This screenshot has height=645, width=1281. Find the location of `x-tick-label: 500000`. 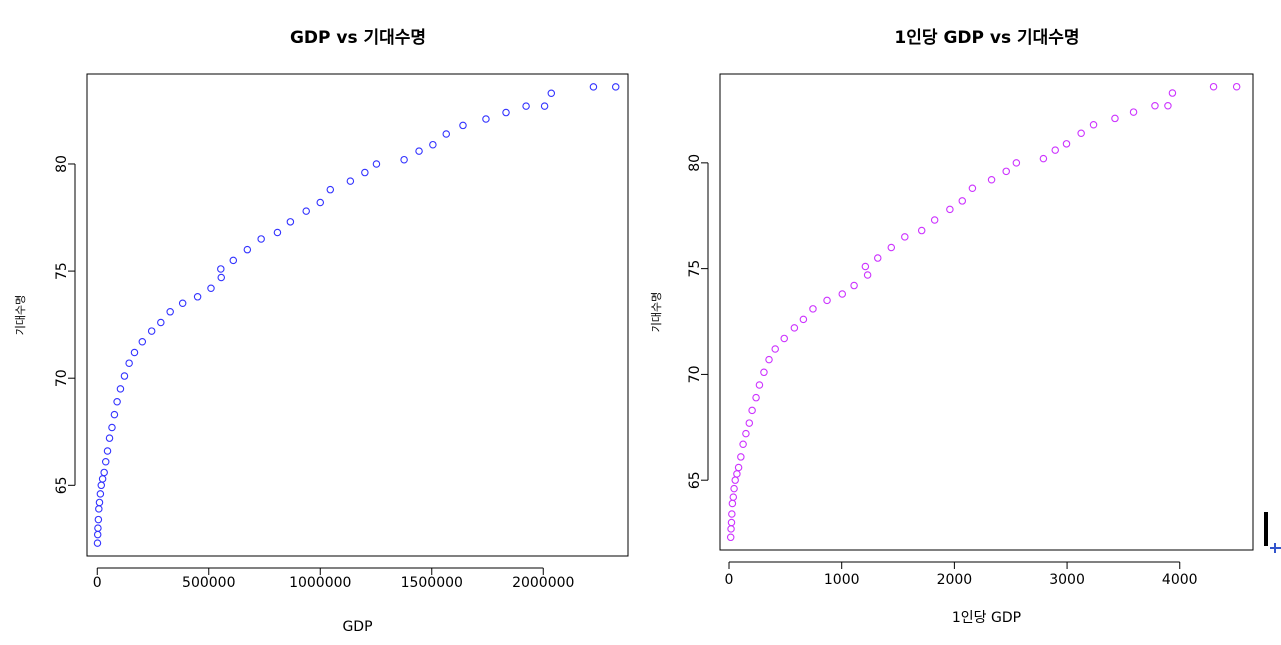

x-tick-label: 500000 is located at coordinates (208, 583).